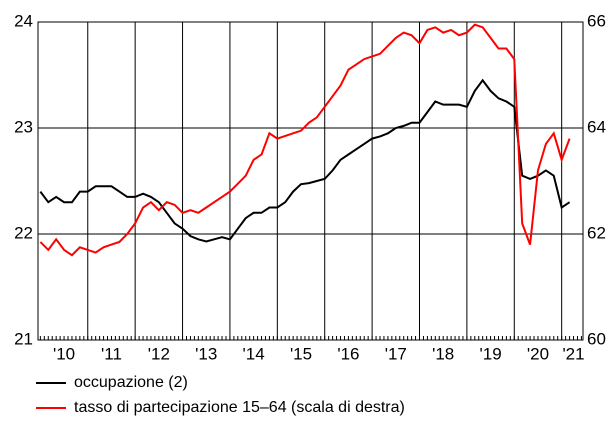 Image resolution: width=616 pixels, height=421 pixels. Describe the element at coordinates (111, 353) in the screenshot. I see `x-tick-label: '11` at that location.